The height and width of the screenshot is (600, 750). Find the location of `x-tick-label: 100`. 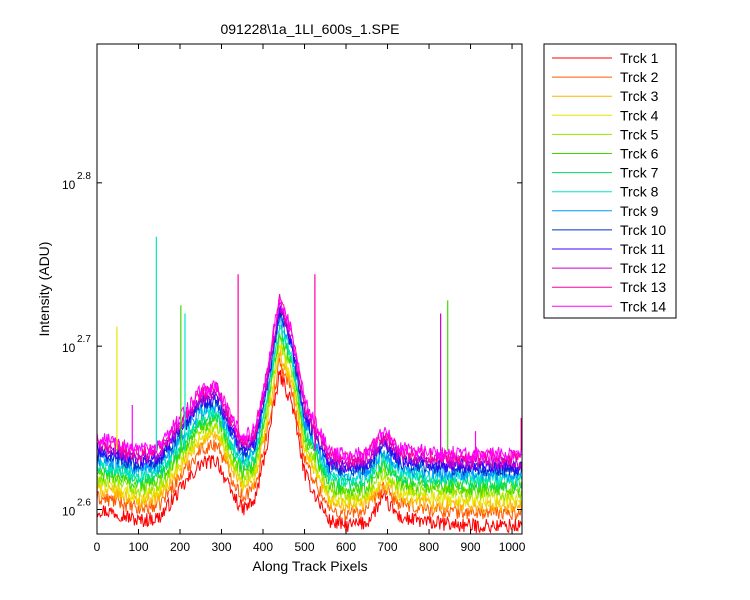

x-tick-label: 100 is located at coordinates (138, 547).